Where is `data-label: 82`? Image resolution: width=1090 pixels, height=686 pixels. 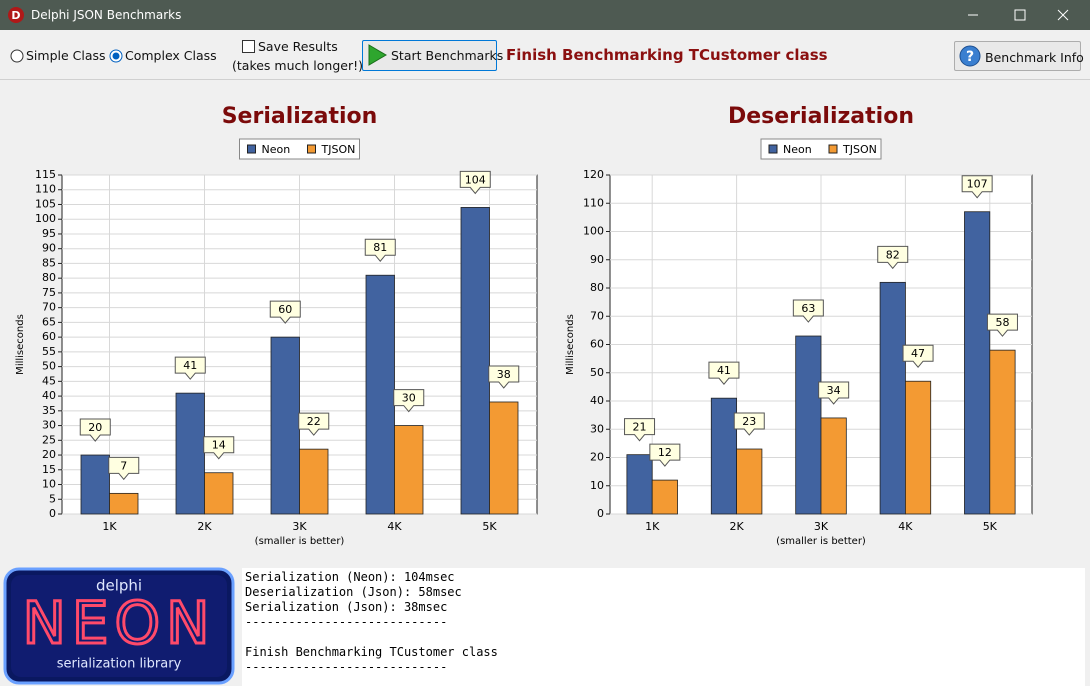 data-label: 82 is located at coordinates (893, 254).